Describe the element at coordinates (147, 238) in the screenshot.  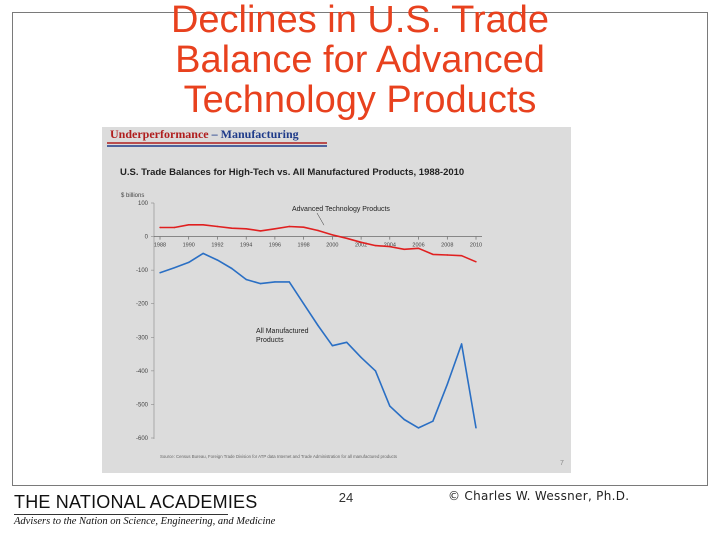
I see `y-tick-label: 0` at that location.